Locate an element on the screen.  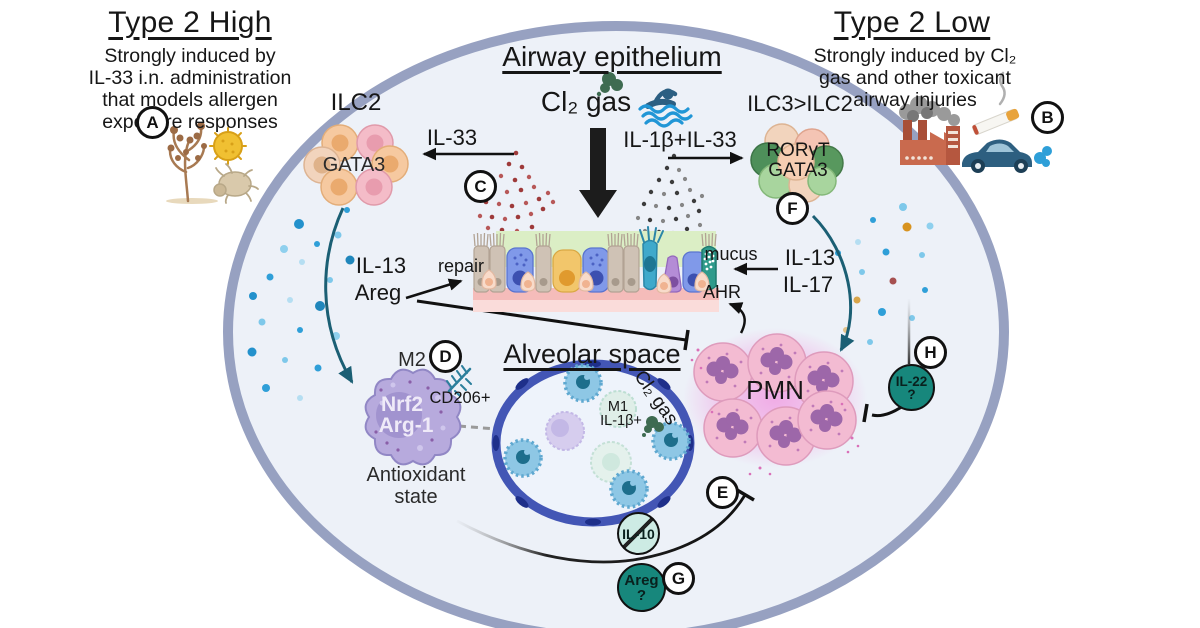
exhaust-icon is located at coordinates (1043, 156).